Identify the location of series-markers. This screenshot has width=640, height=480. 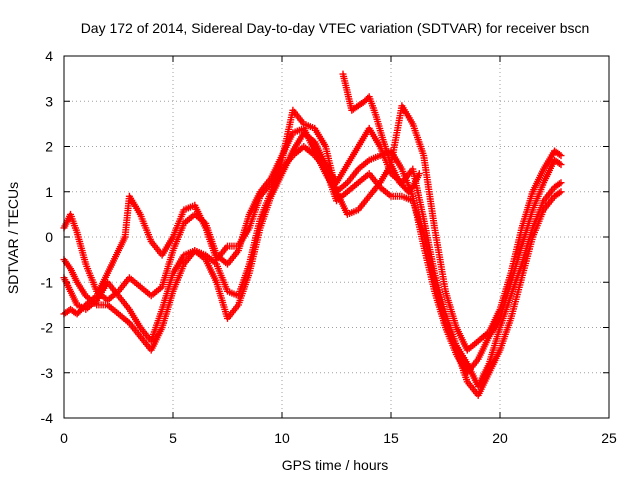
(381, 133).